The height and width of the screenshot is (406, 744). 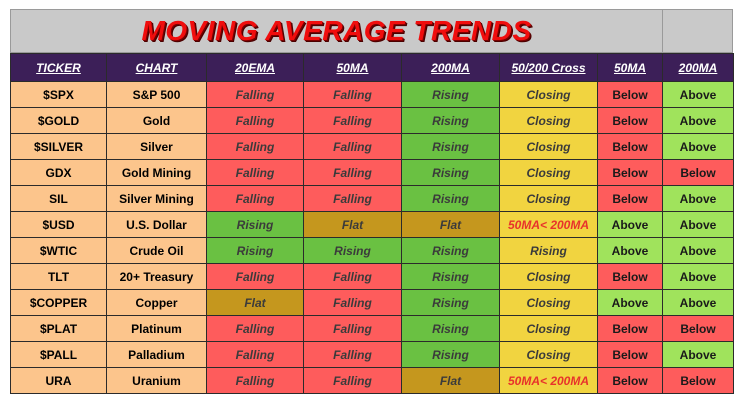 I want to click on ticker-cell: SIL, so click(x=58, y=198).